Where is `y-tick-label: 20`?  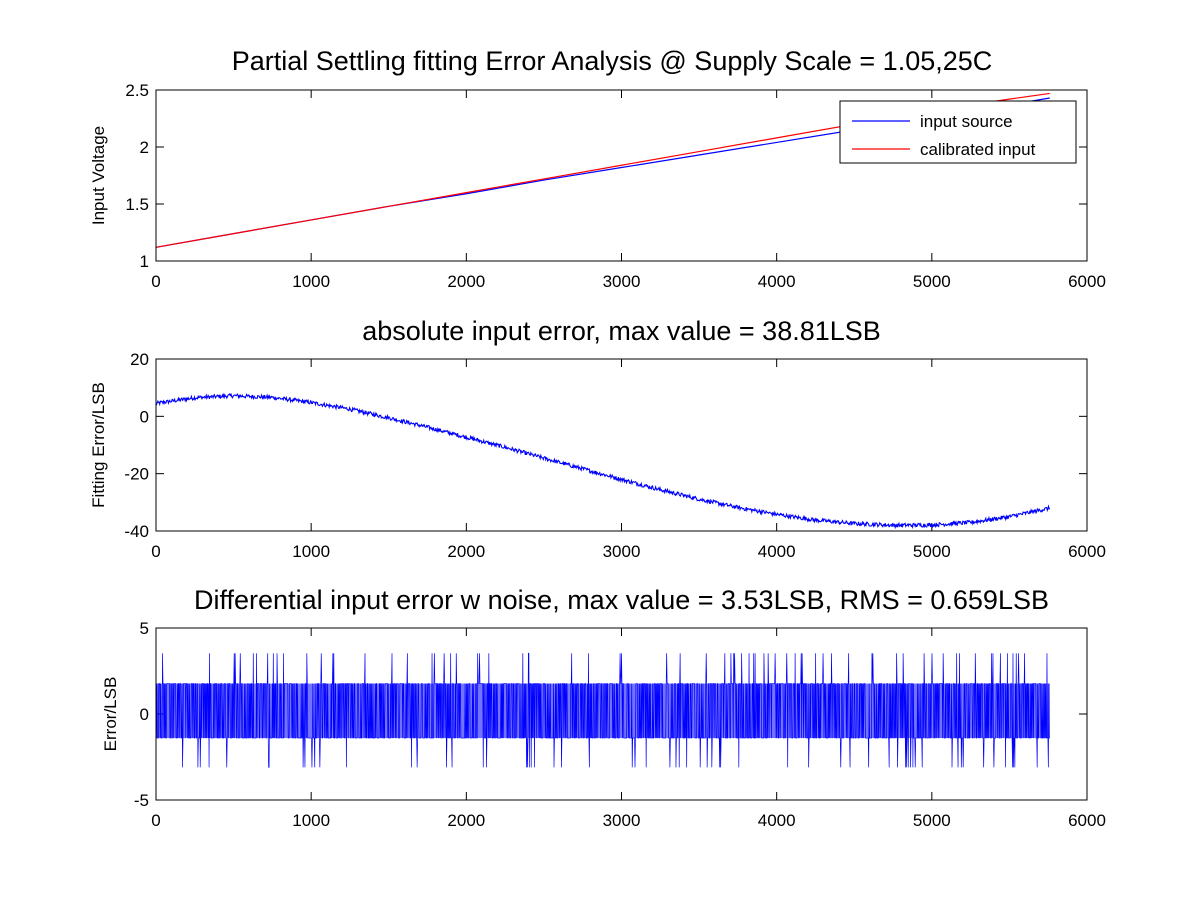
y-tick-label: 20 is located at coordinates (139, 359).